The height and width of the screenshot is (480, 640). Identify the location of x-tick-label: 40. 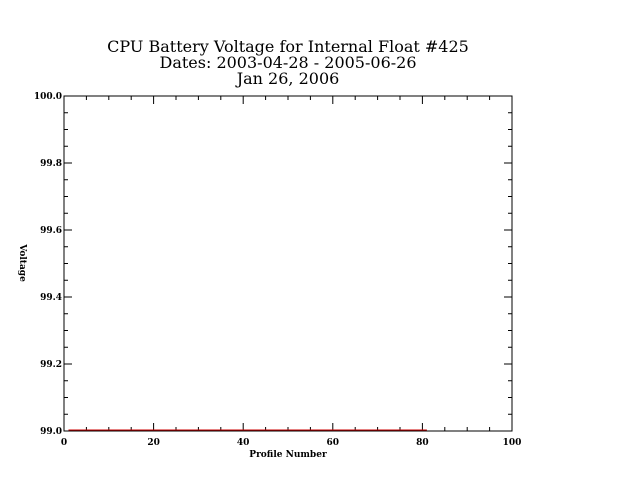
(243, 443).